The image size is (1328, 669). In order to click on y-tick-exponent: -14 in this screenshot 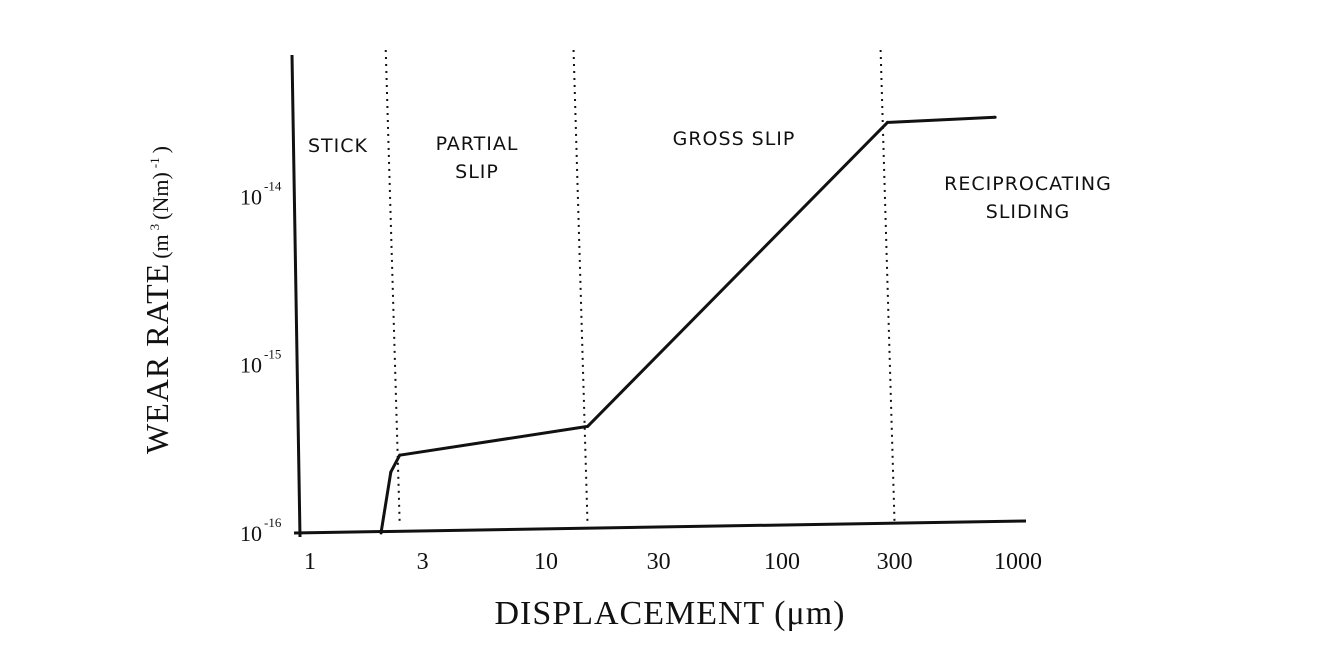, I will do `click(273, 185)`.